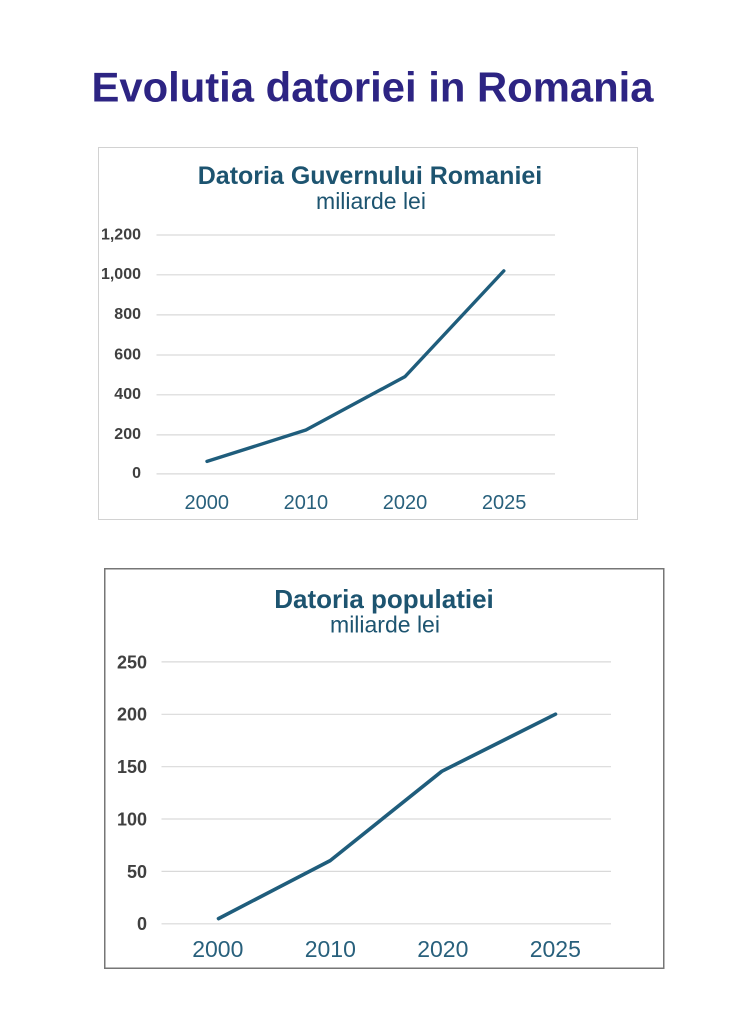  I want to click on svg-text: Evolutia datoriei in Romania, so click(372, 87).